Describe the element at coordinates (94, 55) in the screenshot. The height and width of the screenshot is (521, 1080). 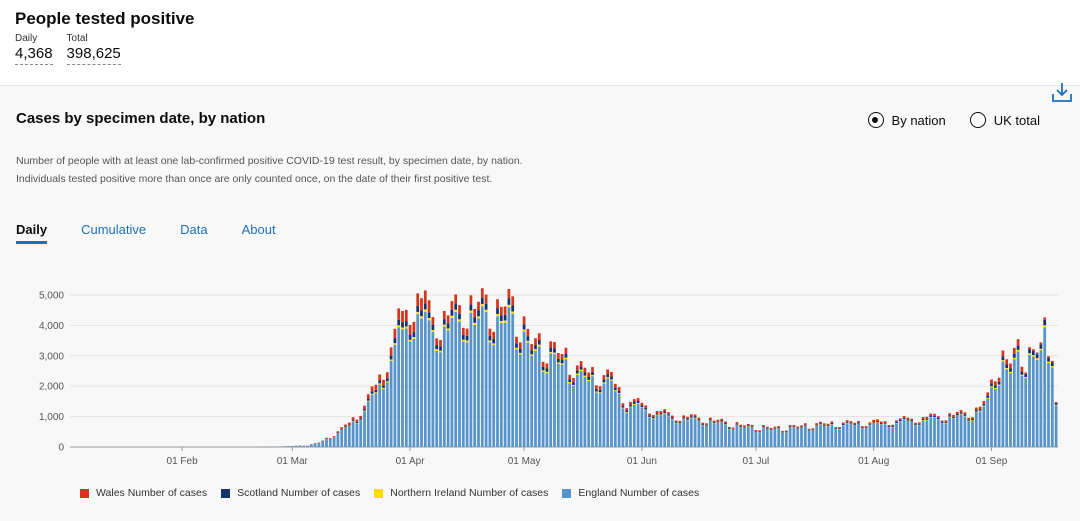
I see `metric-total-value: 398,625` at that location.